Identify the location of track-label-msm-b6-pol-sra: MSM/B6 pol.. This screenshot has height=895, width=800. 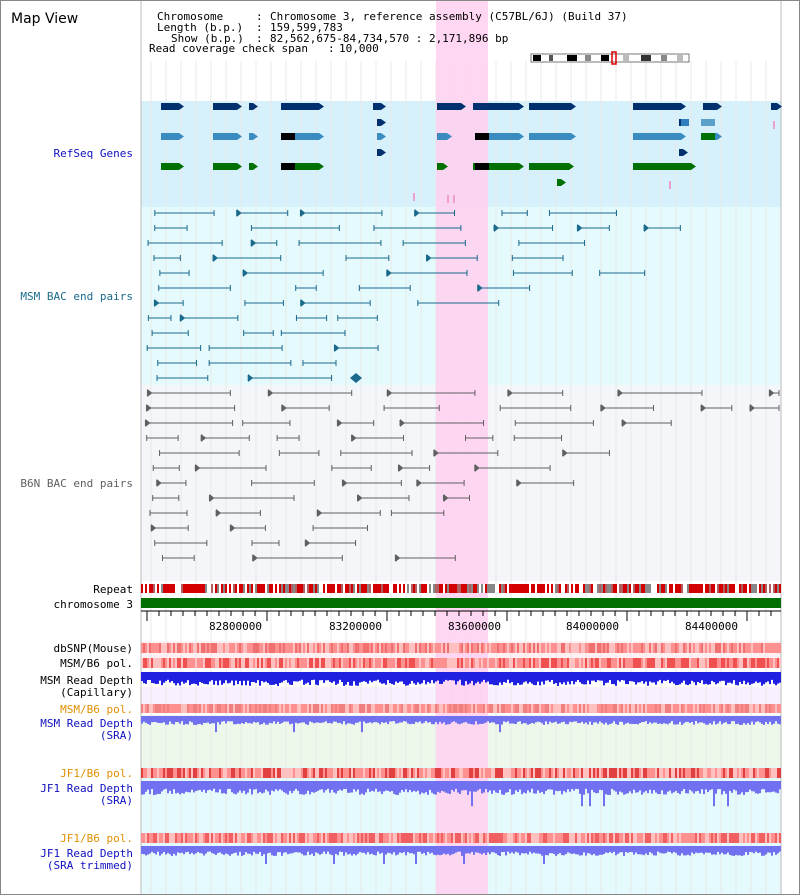
(96, 709).